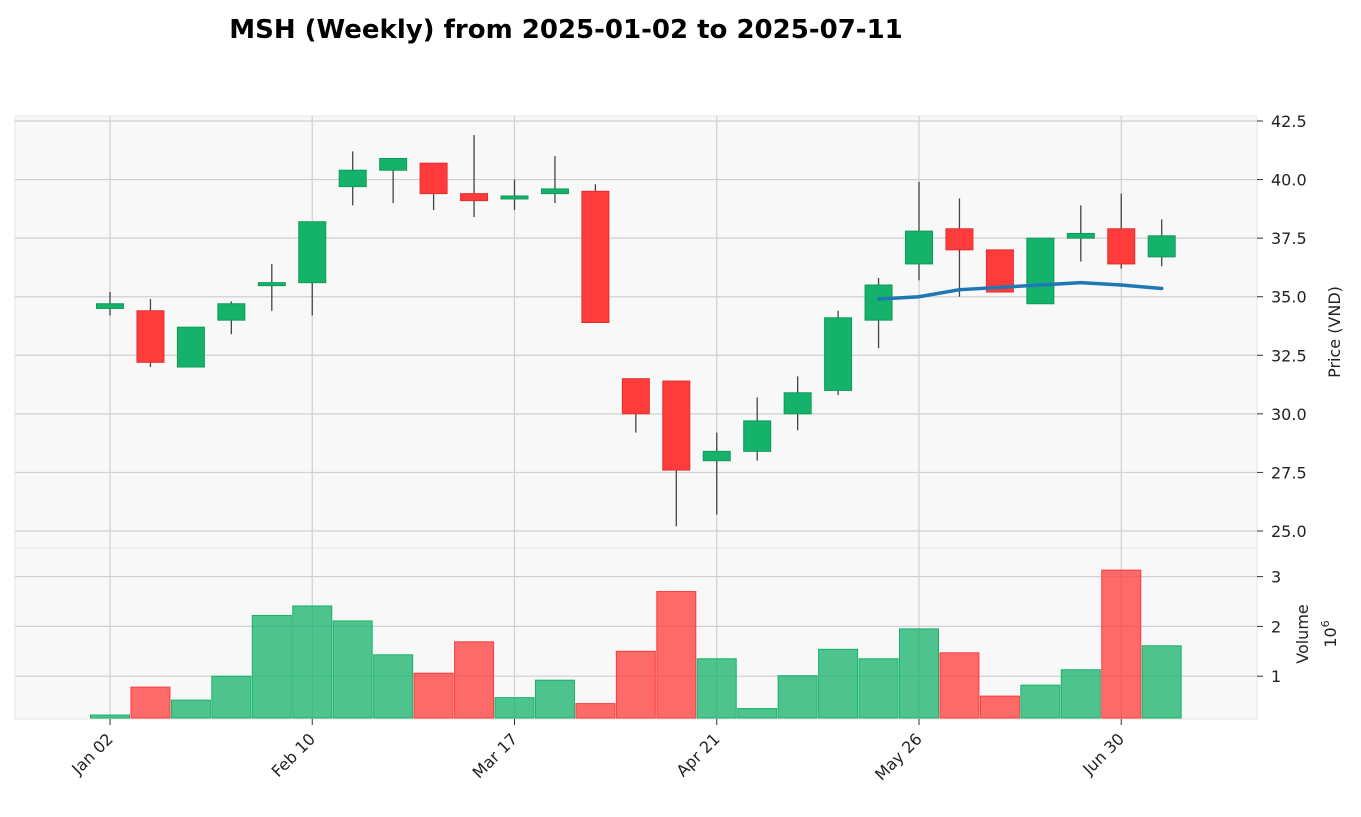 This screenshot has height=817, width=1361. Describe the element at coordinates (636, 644) in the screenshot. I see `volume-bars` at that location.